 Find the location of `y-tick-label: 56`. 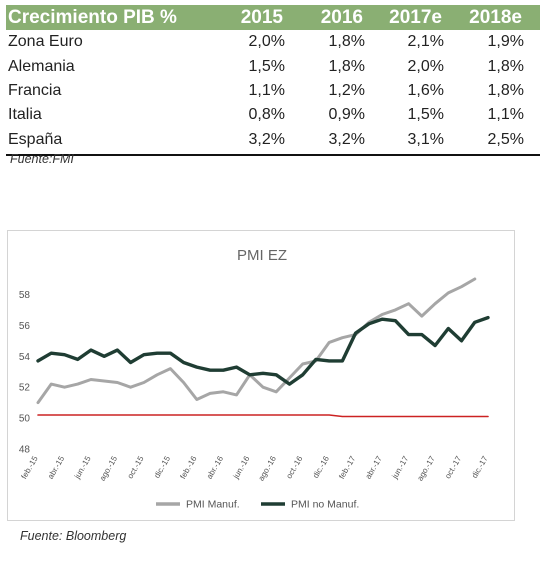

y-tick-label: 56 is located at coordinates (25, 326).